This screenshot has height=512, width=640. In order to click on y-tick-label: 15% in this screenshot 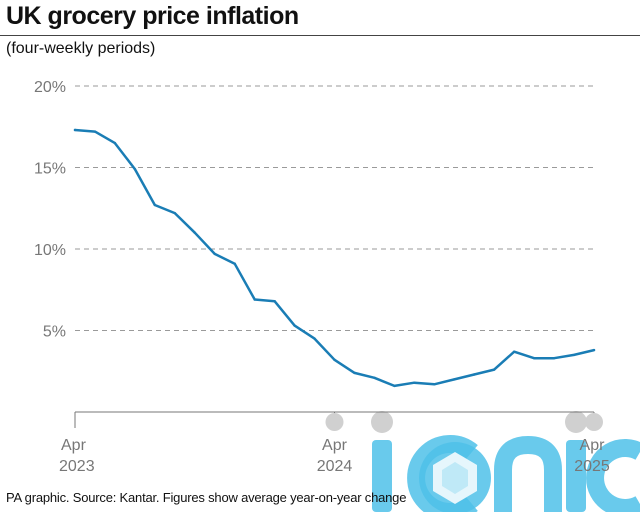, I will do `click(50, 169)`.